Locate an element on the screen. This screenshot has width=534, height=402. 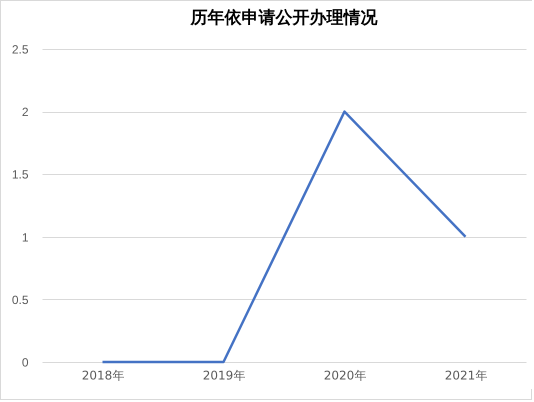
x-tick-label: 2019年 is located at coordinates (224, 375).